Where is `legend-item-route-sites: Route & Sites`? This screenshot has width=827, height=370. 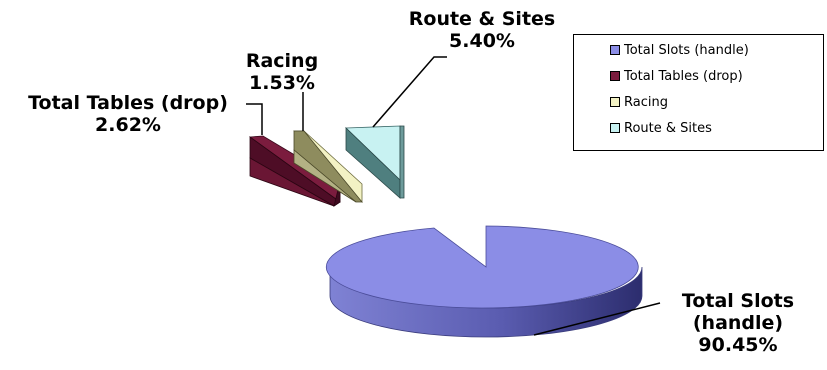
legend-item-route-sites: Route & Sites is located at coordinates (661, 129).